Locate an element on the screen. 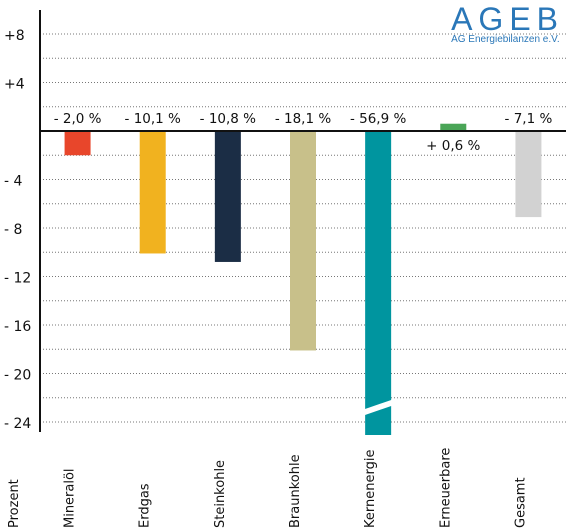 Image resolution: width=570 pixels, height=532 pixels. bar-mineralöl is located at coordinates (77, 143).